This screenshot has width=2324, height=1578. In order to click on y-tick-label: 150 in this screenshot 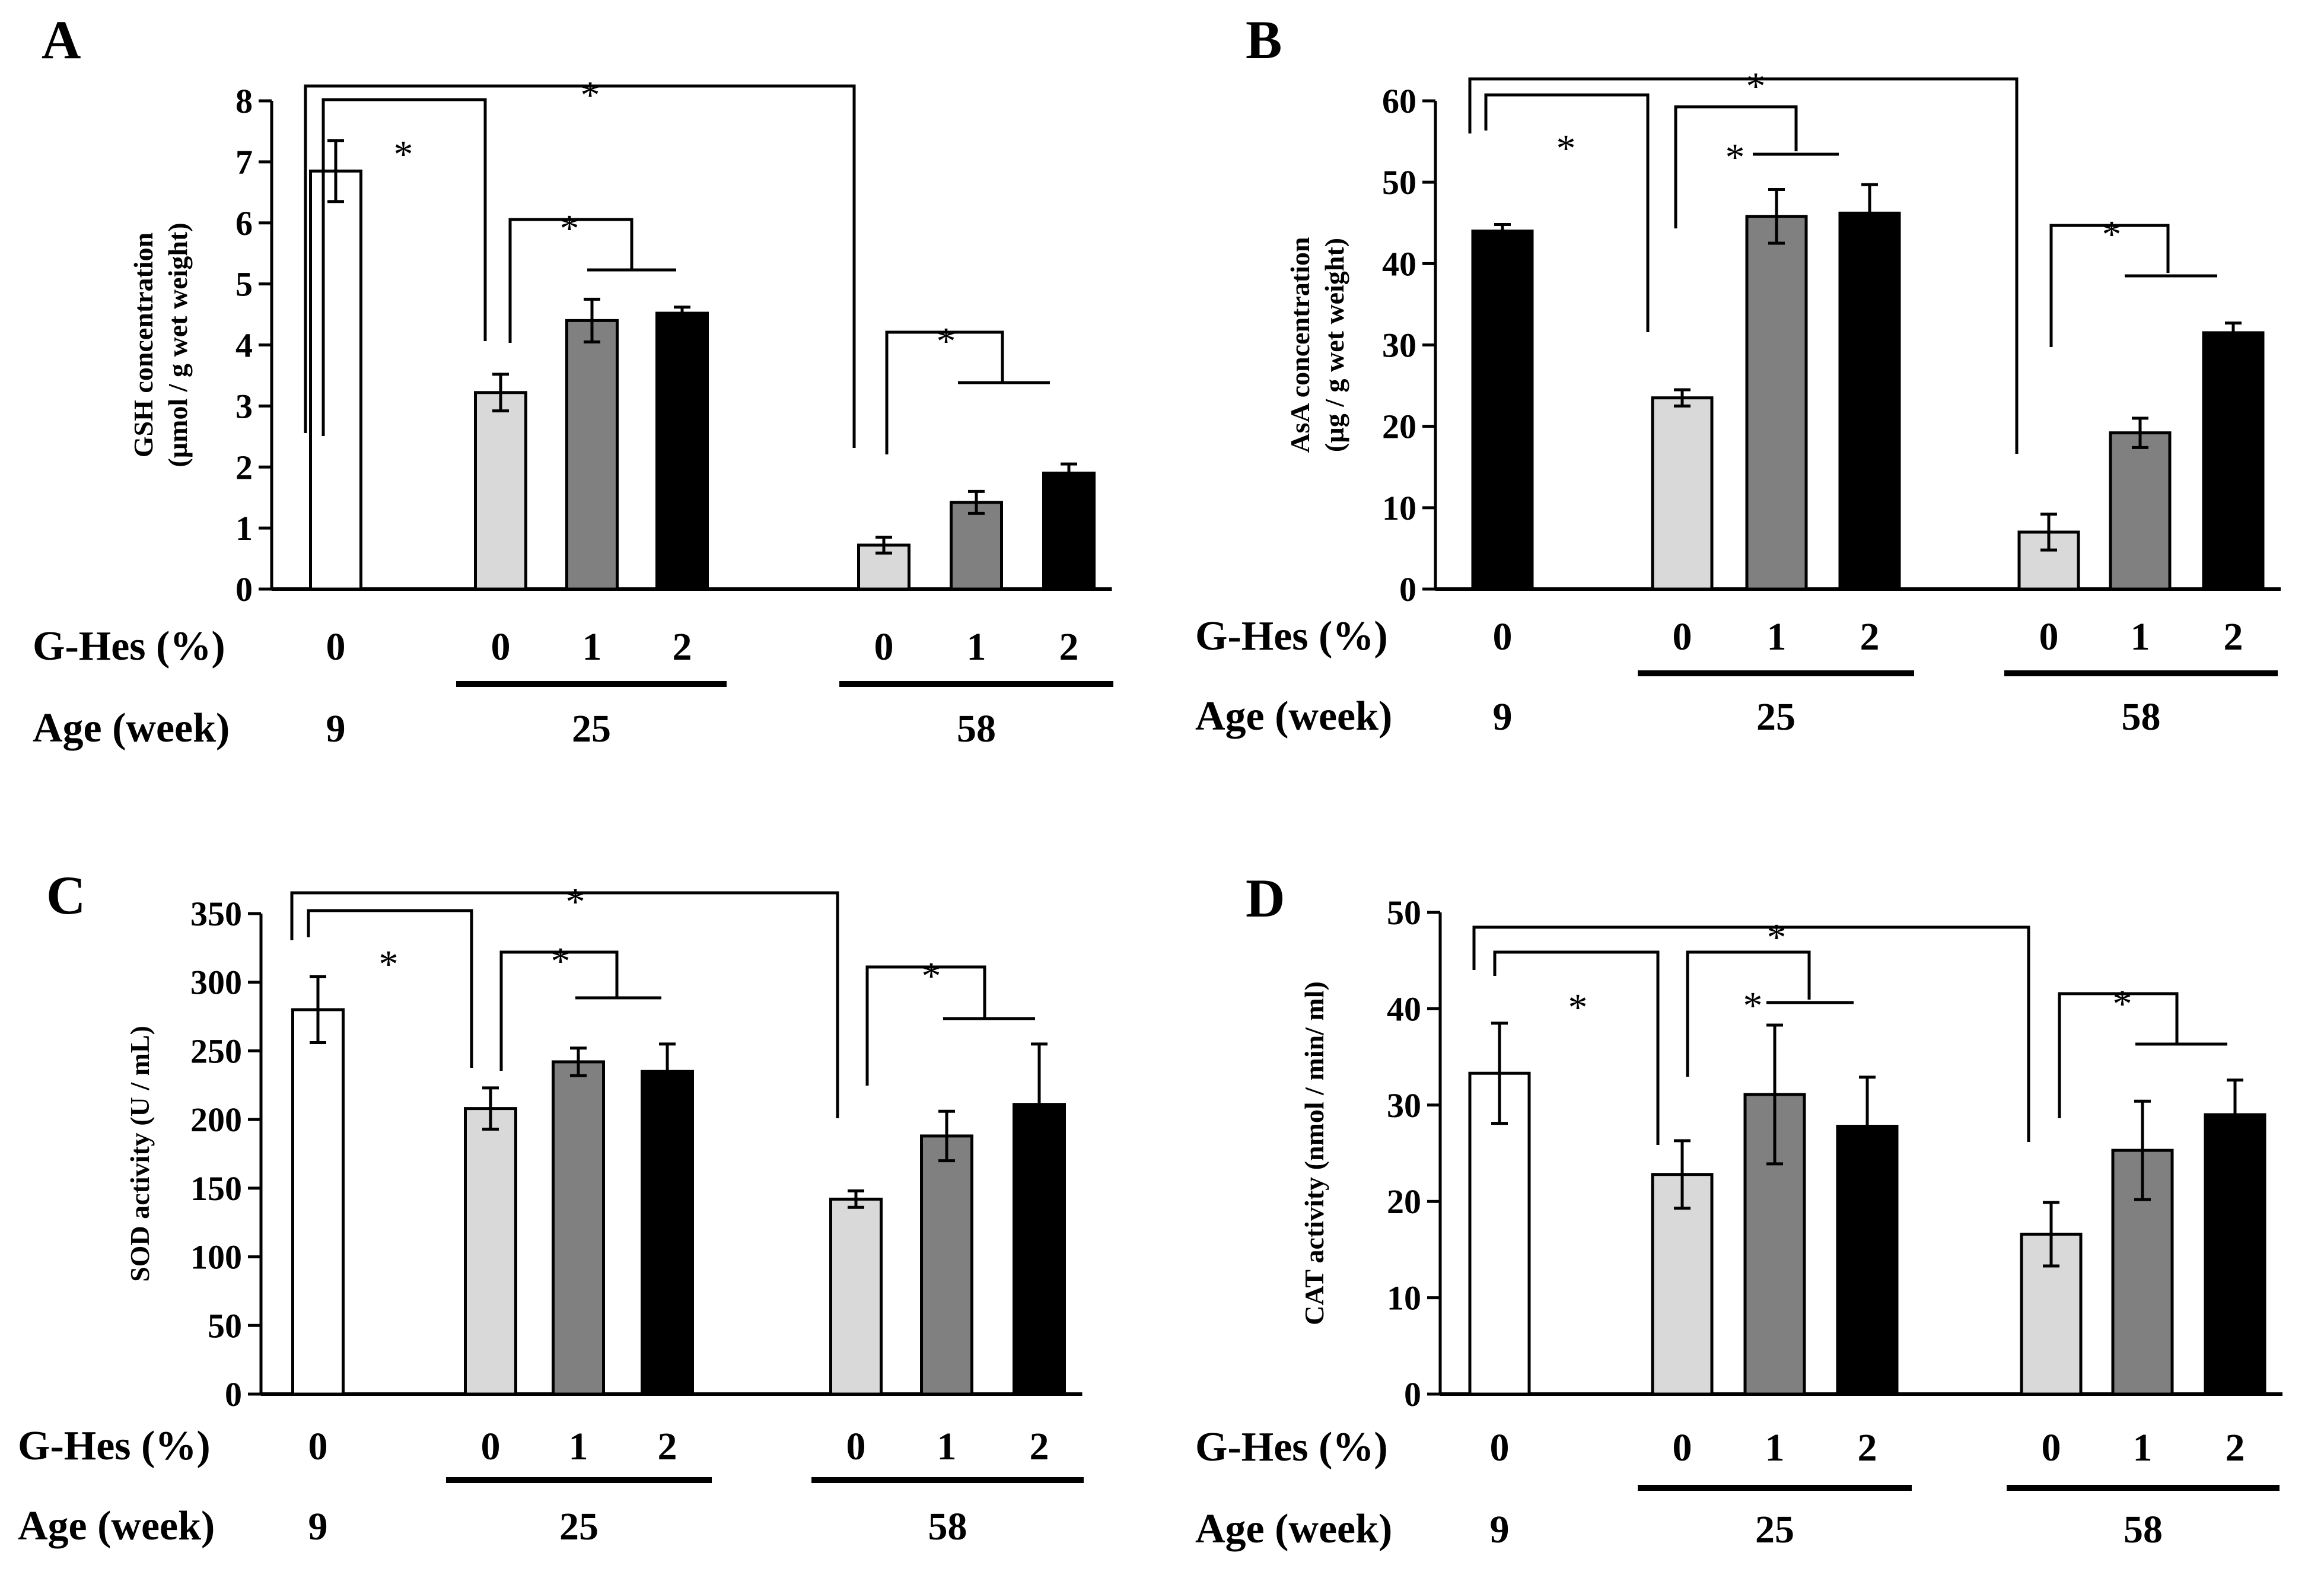, I will do `click(216, 1188)`.